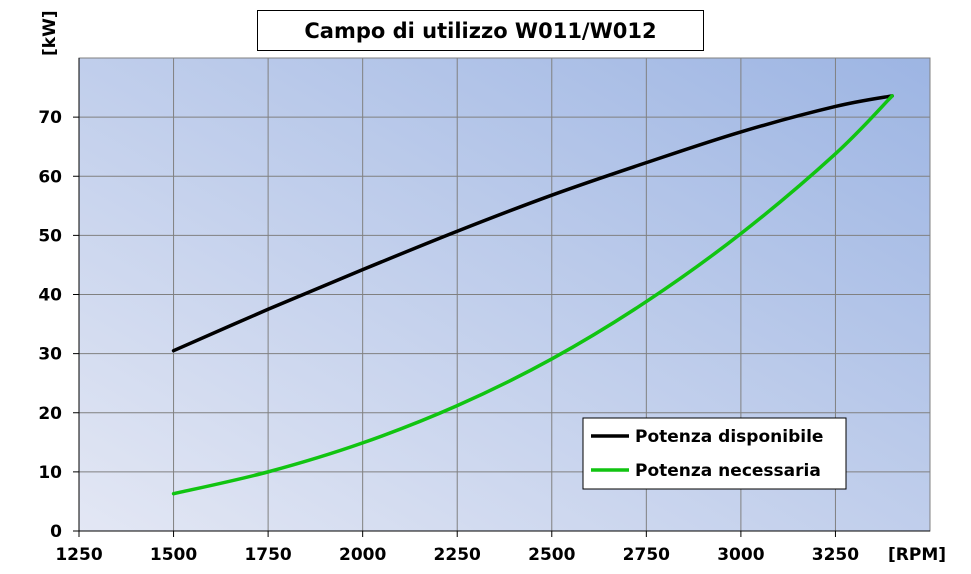  Describe the element at coordinates (173, 555) in the screenshot. I see `x-tick-label: 1500` at that location.